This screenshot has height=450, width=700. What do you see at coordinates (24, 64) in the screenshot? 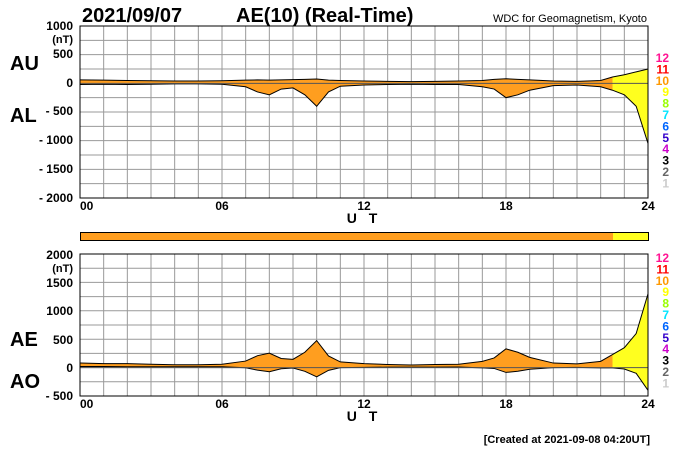
I see `top-upper-label: AU` at bounding box center [24, 64].